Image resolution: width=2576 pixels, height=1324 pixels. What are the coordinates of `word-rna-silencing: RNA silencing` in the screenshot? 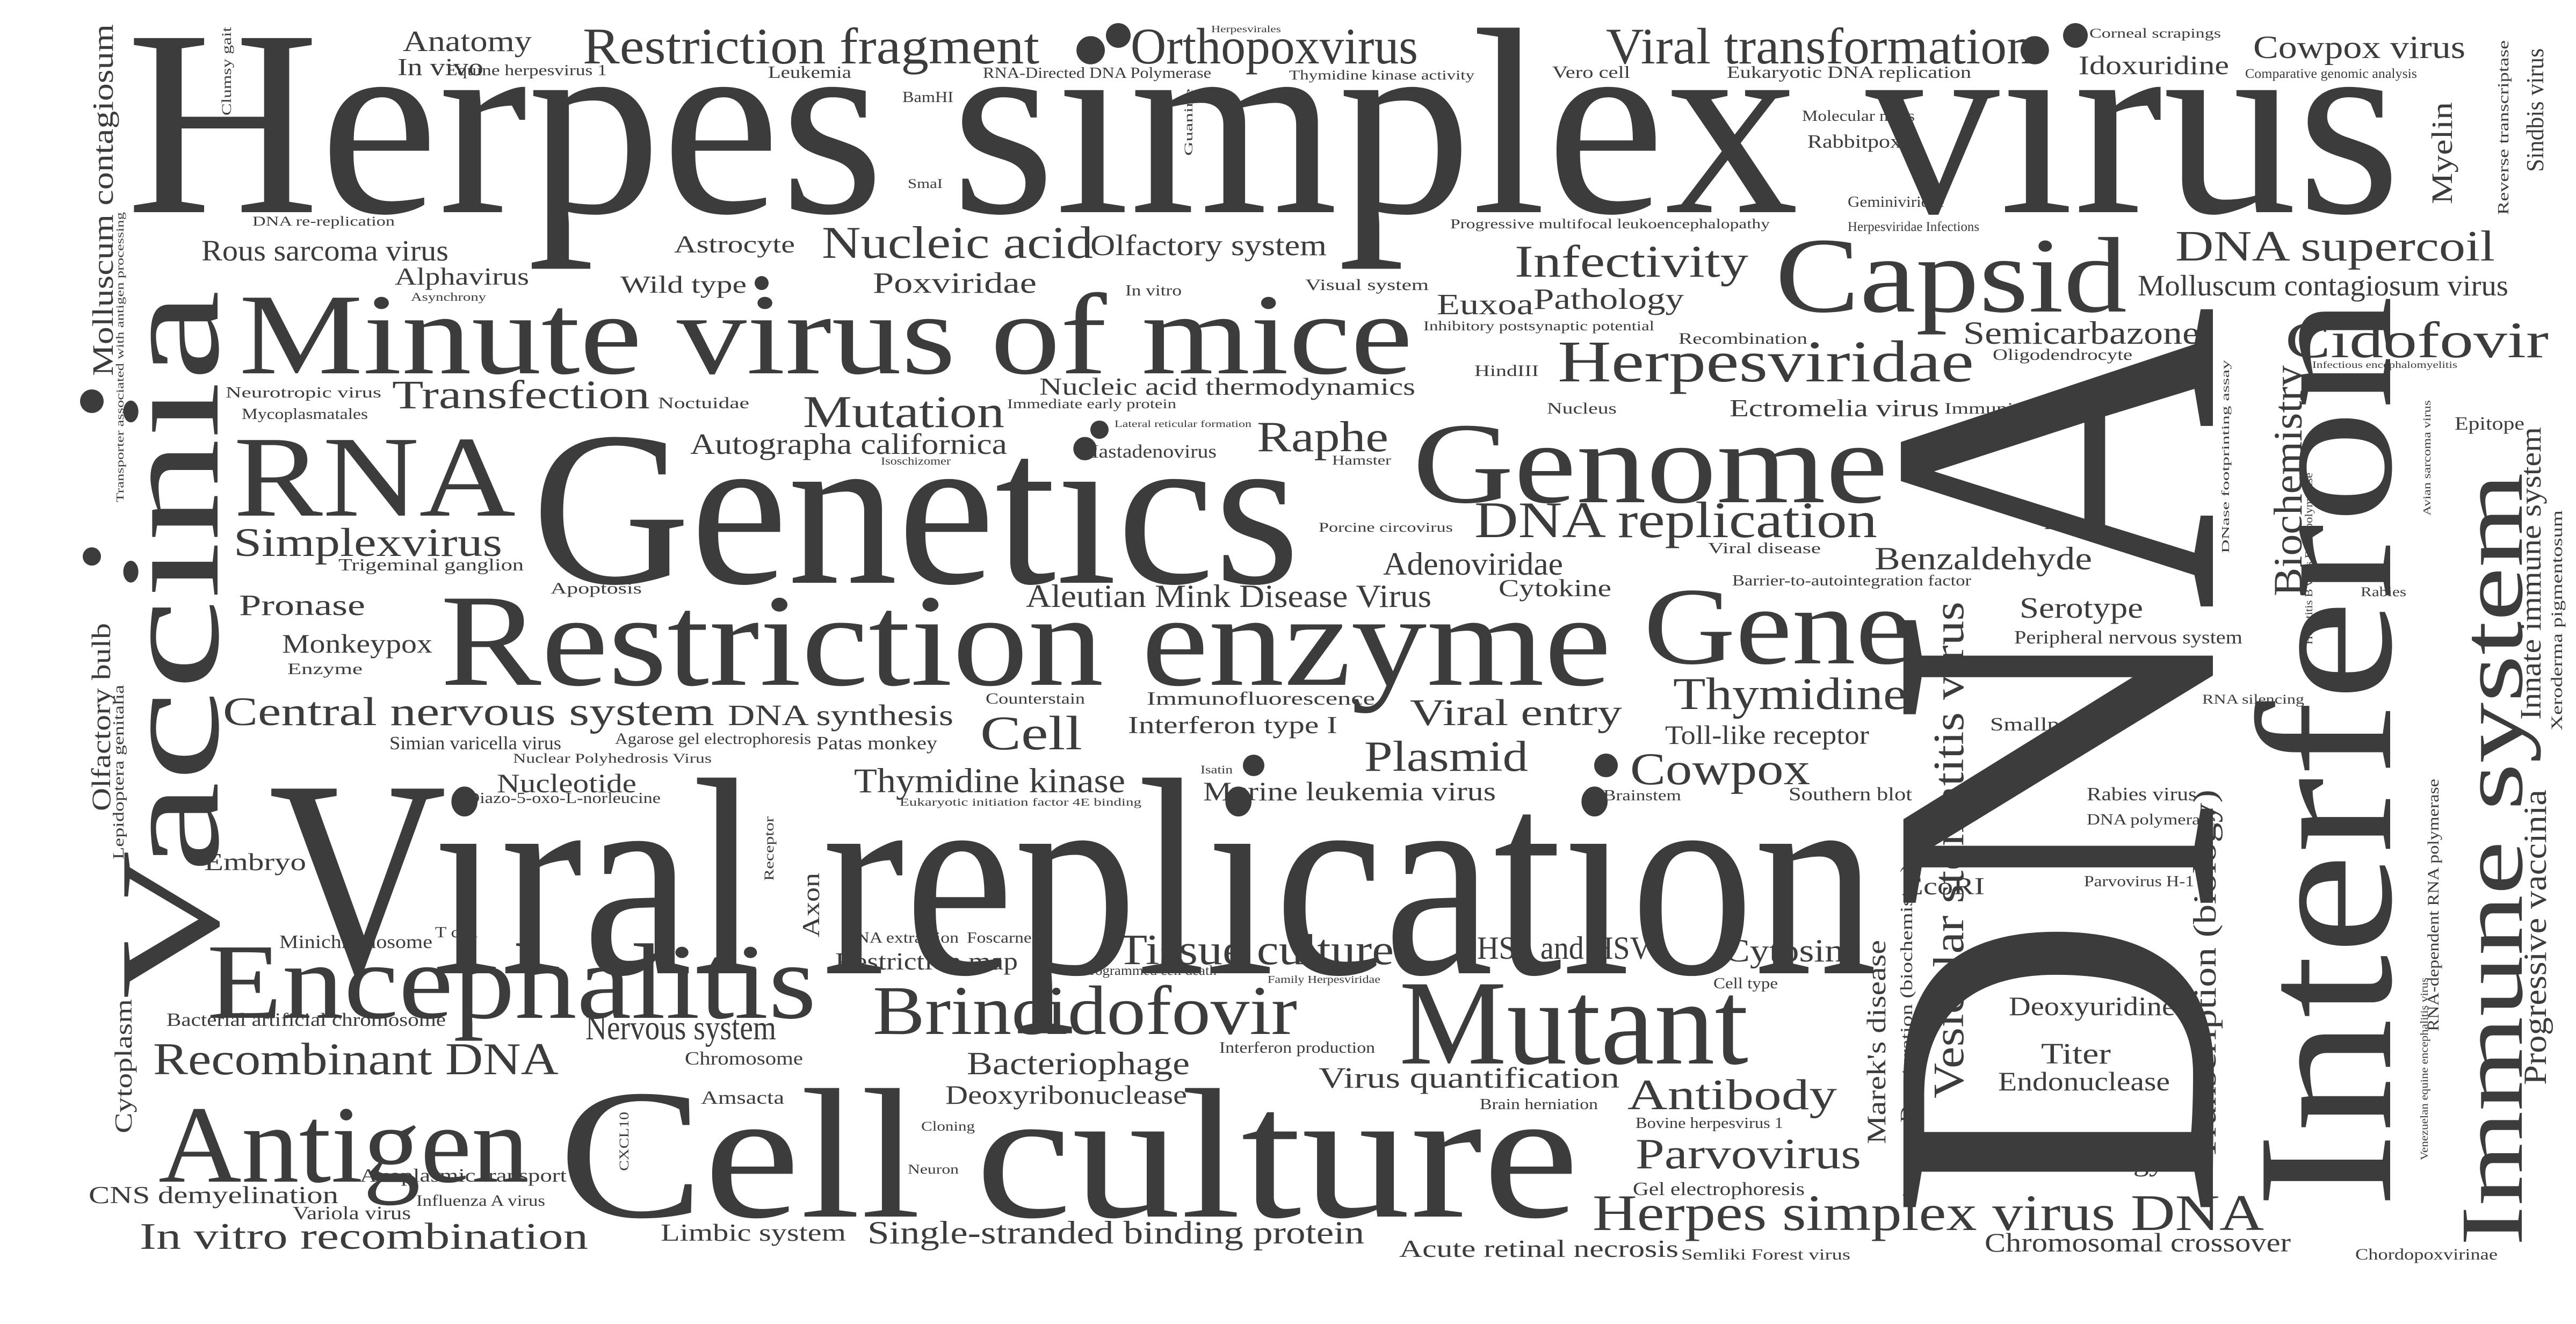 It's located at (2253, 700).